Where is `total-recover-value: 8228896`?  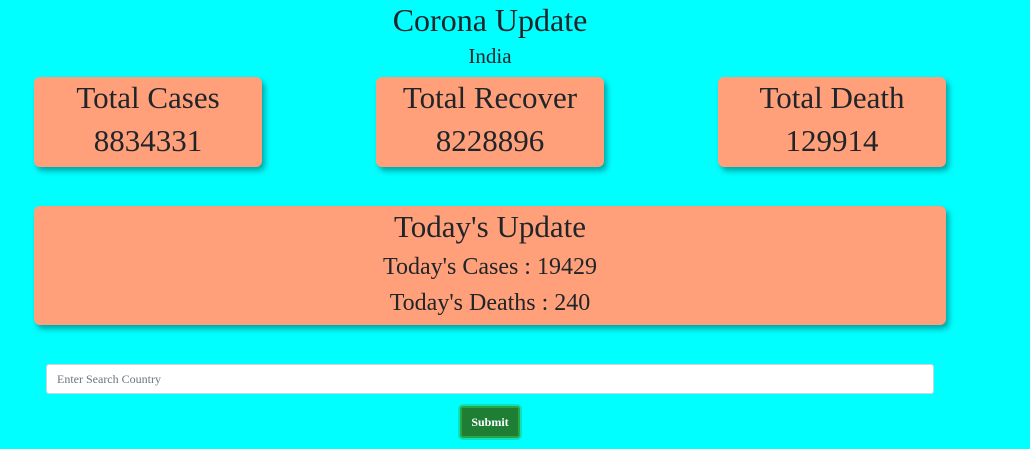 total-recover-value: 8228896 is located at coordinates (490, 140).